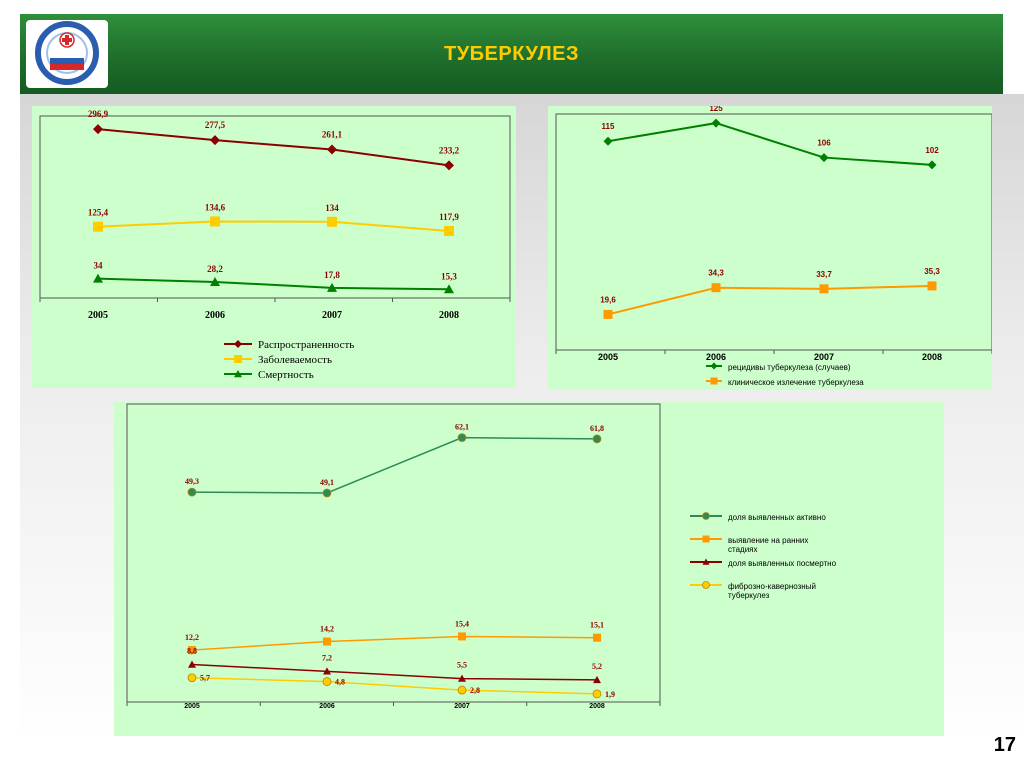 The image size is (1024, 768). What do you see at coordinates (215, 125) in the screenshot?
I see `data-label: 277,5` at bounding box center [215, 125].